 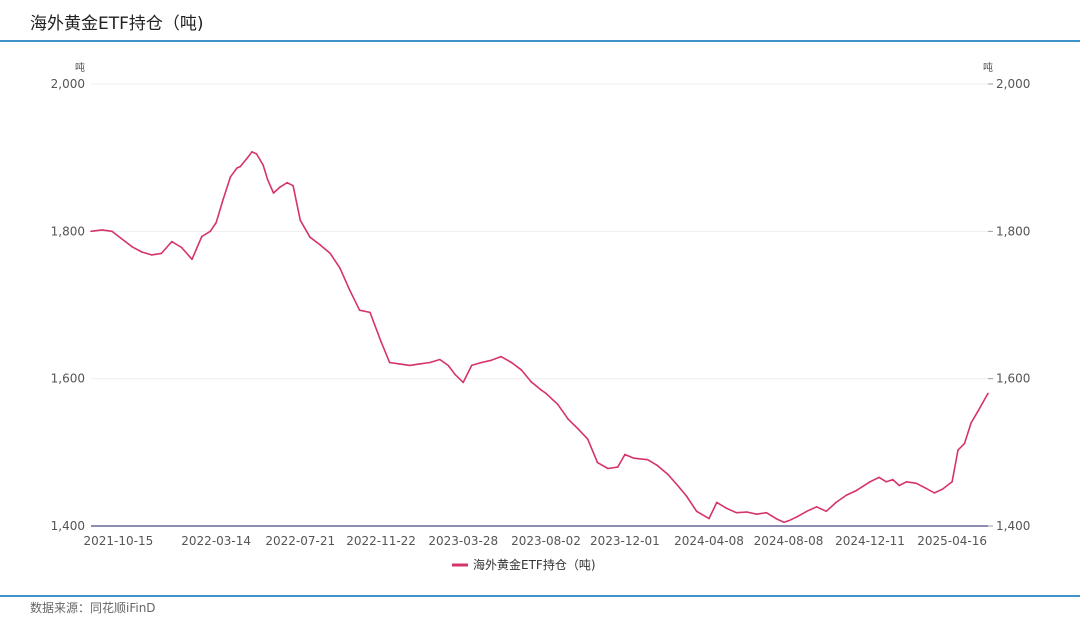 I want to click on y-tick-label-left: 1,400, so click(x=68, y=526).